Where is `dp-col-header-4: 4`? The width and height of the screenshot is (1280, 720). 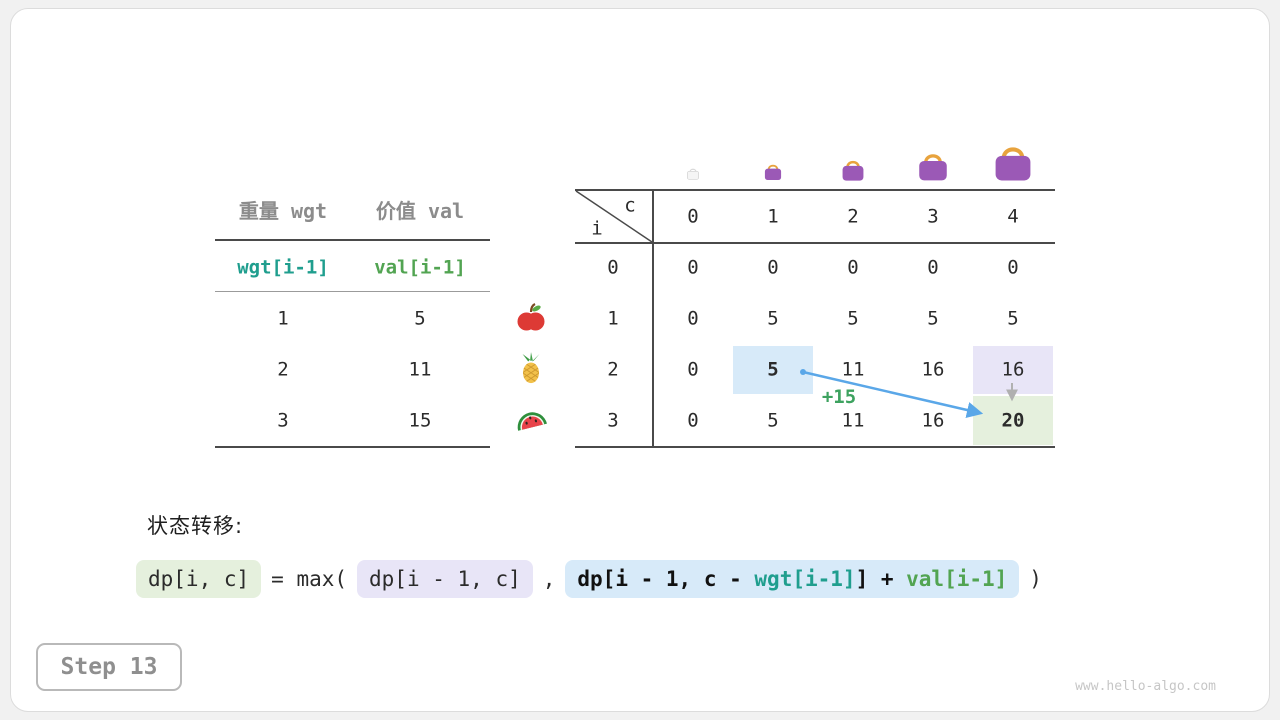 dp-col-header-4: 4 is located at coordinates (1013, 216).